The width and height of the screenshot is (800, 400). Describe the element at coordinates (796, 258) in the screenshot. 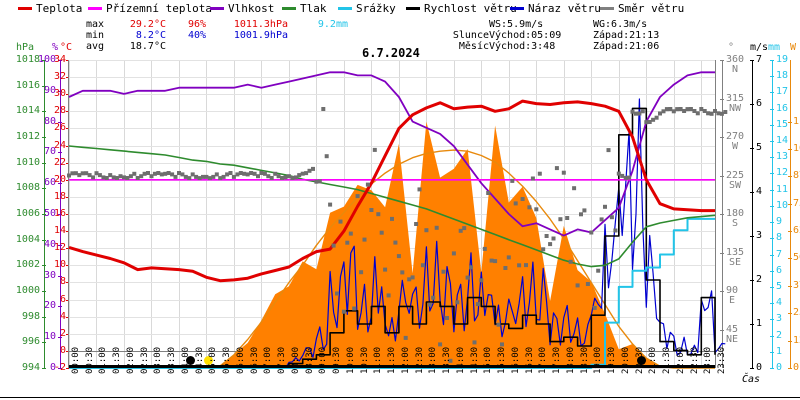

I see `axis-tick-solar: 500` at that location.